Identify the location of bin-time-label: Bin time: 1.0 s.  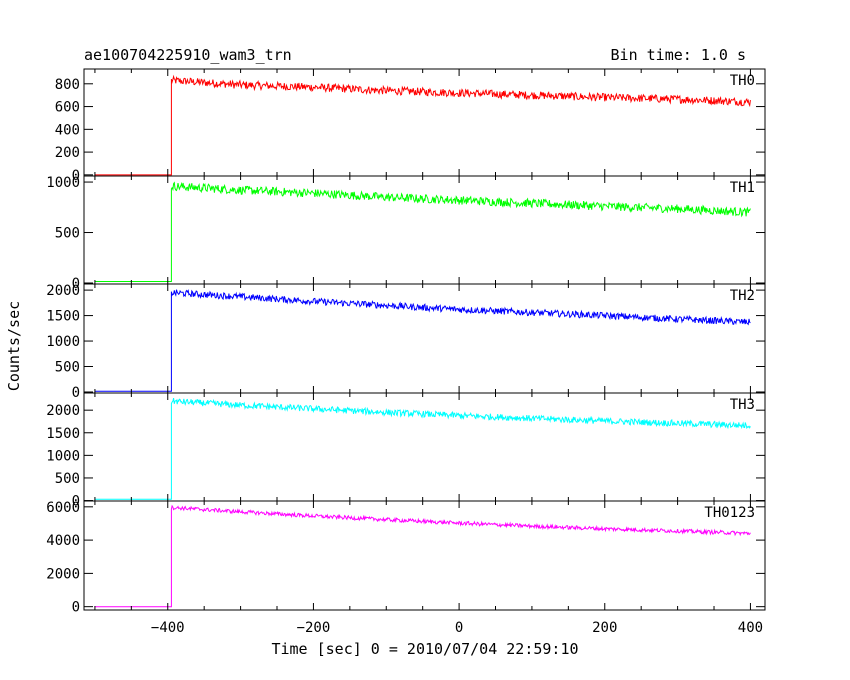
(678, 55).